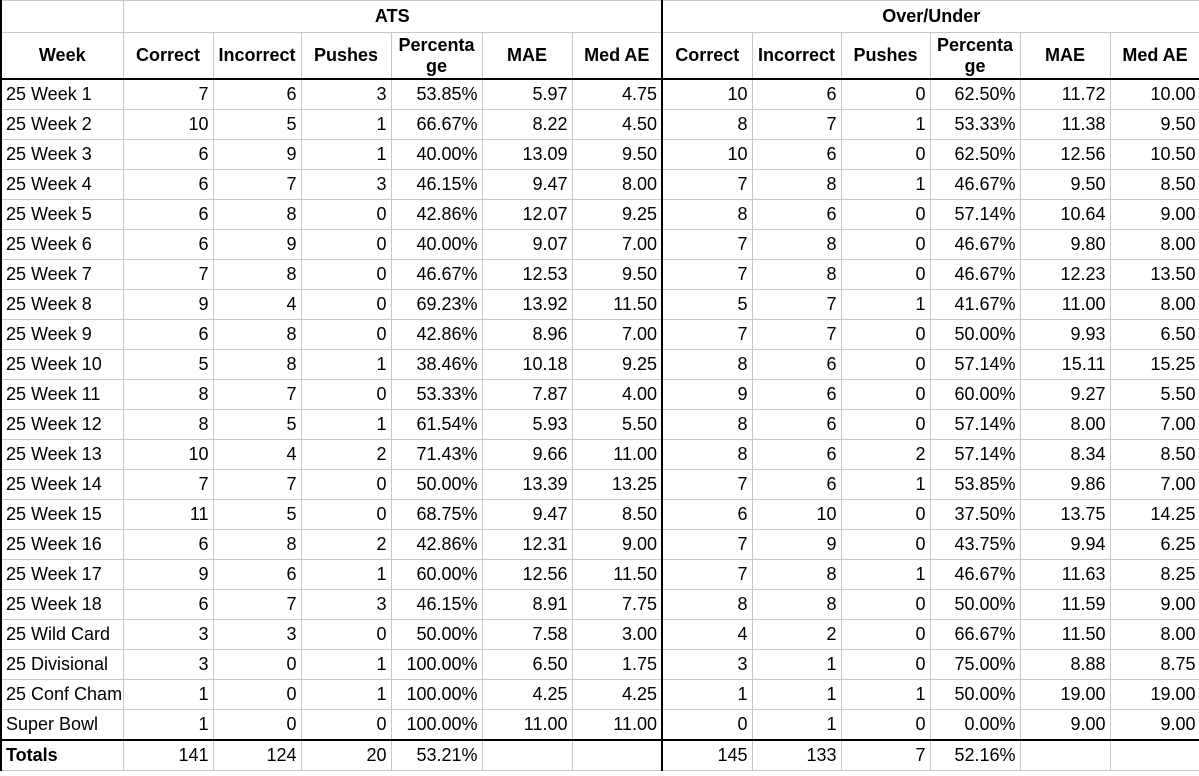  Describe the element at coordinates (527, 364) in the screenshot. I see `table-cell: 10.18` at that location.